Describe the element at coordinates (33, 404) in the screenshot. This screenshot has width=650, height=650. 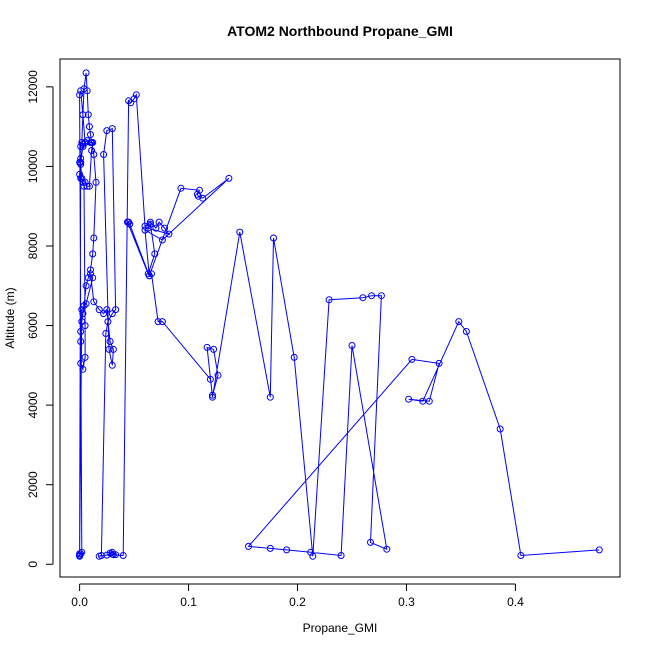
I see `y-tick-label: 4000` at that location.